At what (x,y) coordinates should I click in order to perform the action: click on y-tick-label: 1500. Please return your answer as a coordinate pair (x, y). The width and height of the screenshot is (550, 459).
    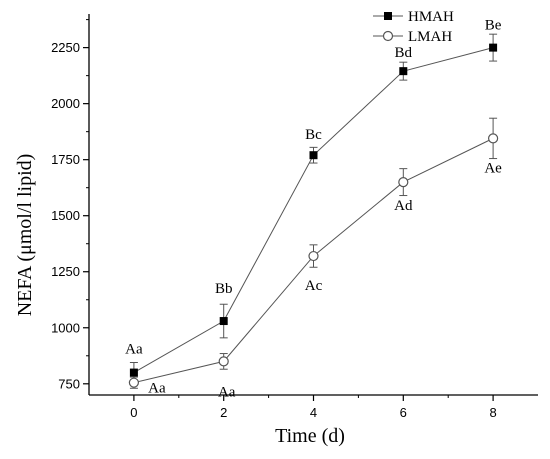
    Looking at the image, I should click on (65, 215).